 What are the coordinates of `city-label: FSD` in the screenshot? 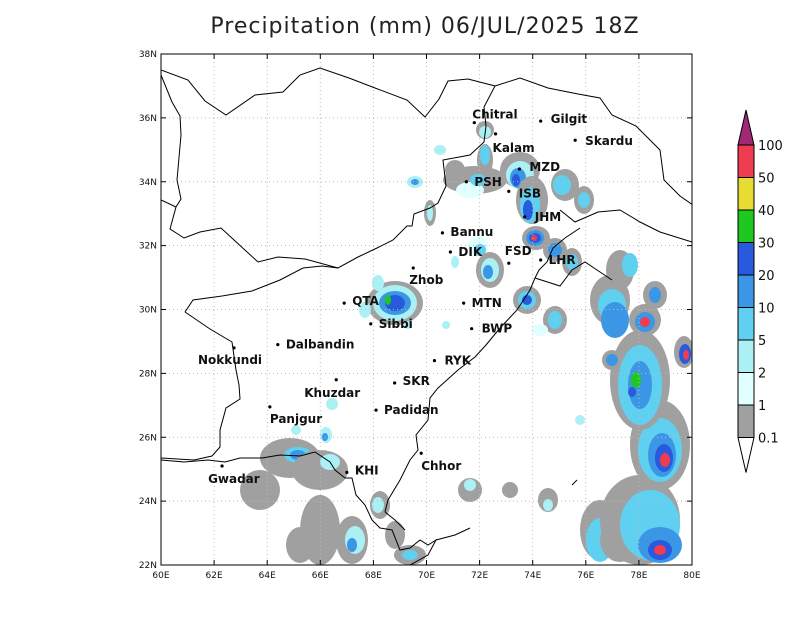 It's located at (518, 251).